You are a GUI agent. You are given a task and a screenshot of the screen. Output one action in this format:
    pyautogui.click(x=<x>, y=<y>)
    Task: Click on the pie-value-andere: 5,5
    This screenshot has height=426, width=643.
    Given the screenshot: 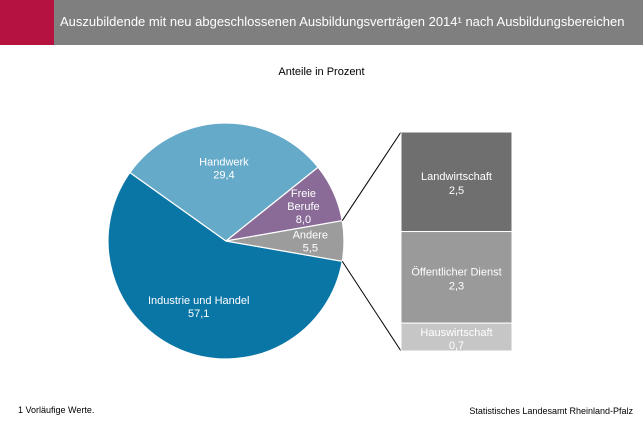 What is the action you would take?
    pyautogui.click(x=310, y=249)
    